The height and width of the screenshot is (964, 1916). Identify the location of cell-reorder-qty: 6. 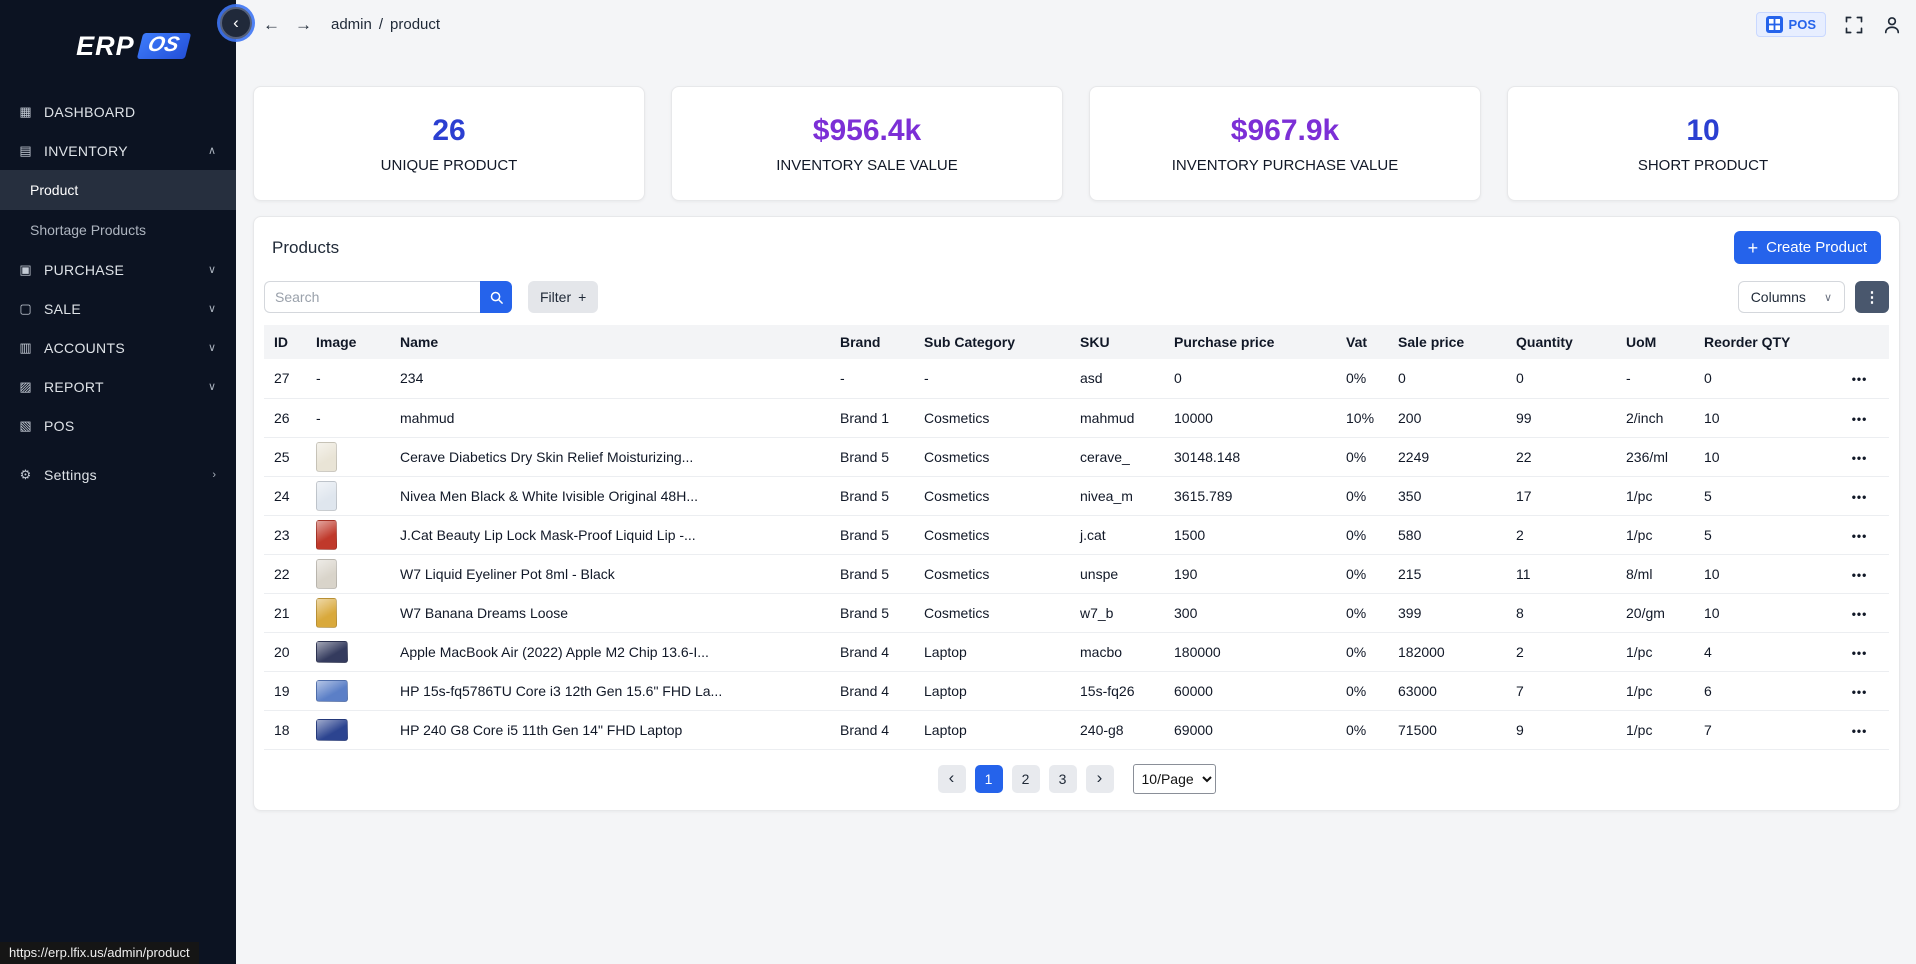
(1762, 691).